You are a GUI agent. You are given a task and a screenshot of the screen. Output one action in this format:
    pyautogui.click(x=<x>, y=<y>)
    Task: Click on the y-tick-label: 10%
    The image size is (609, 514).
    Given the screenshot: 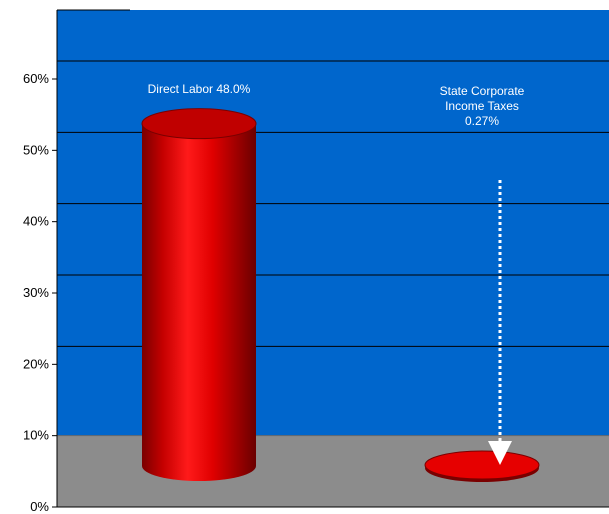 What is the action you would take?
    pyautogui.click(x=36, y=435)
    